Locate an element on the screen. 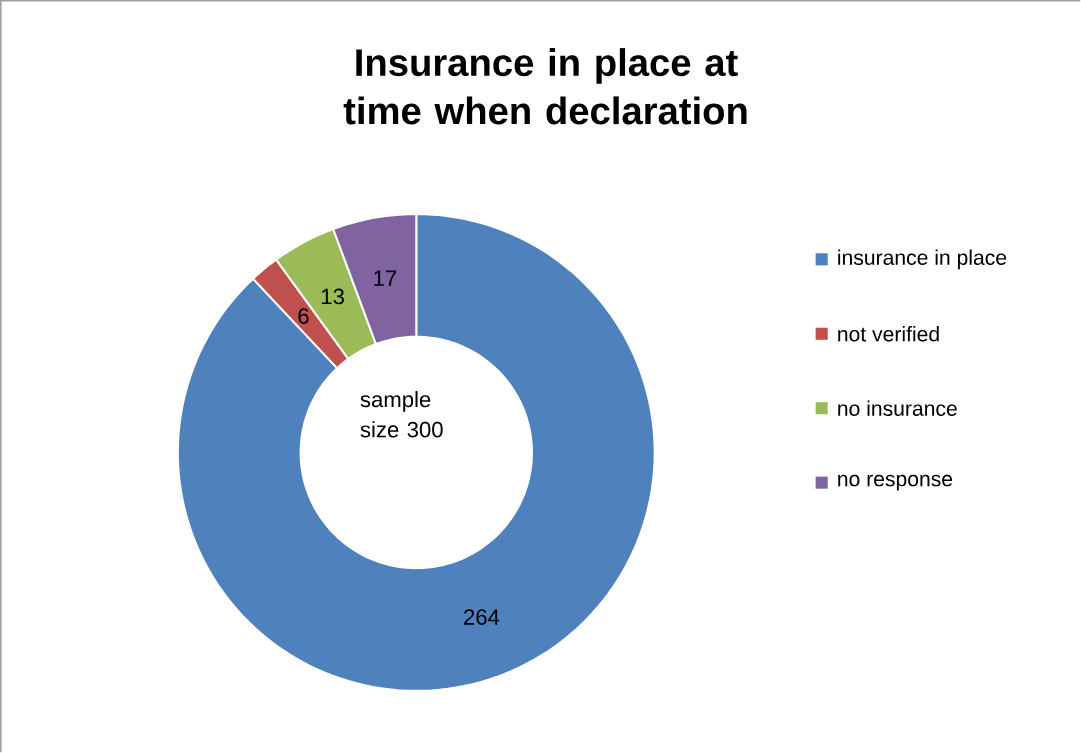  legend-label: no insurance is located at coordinates (897, 408).